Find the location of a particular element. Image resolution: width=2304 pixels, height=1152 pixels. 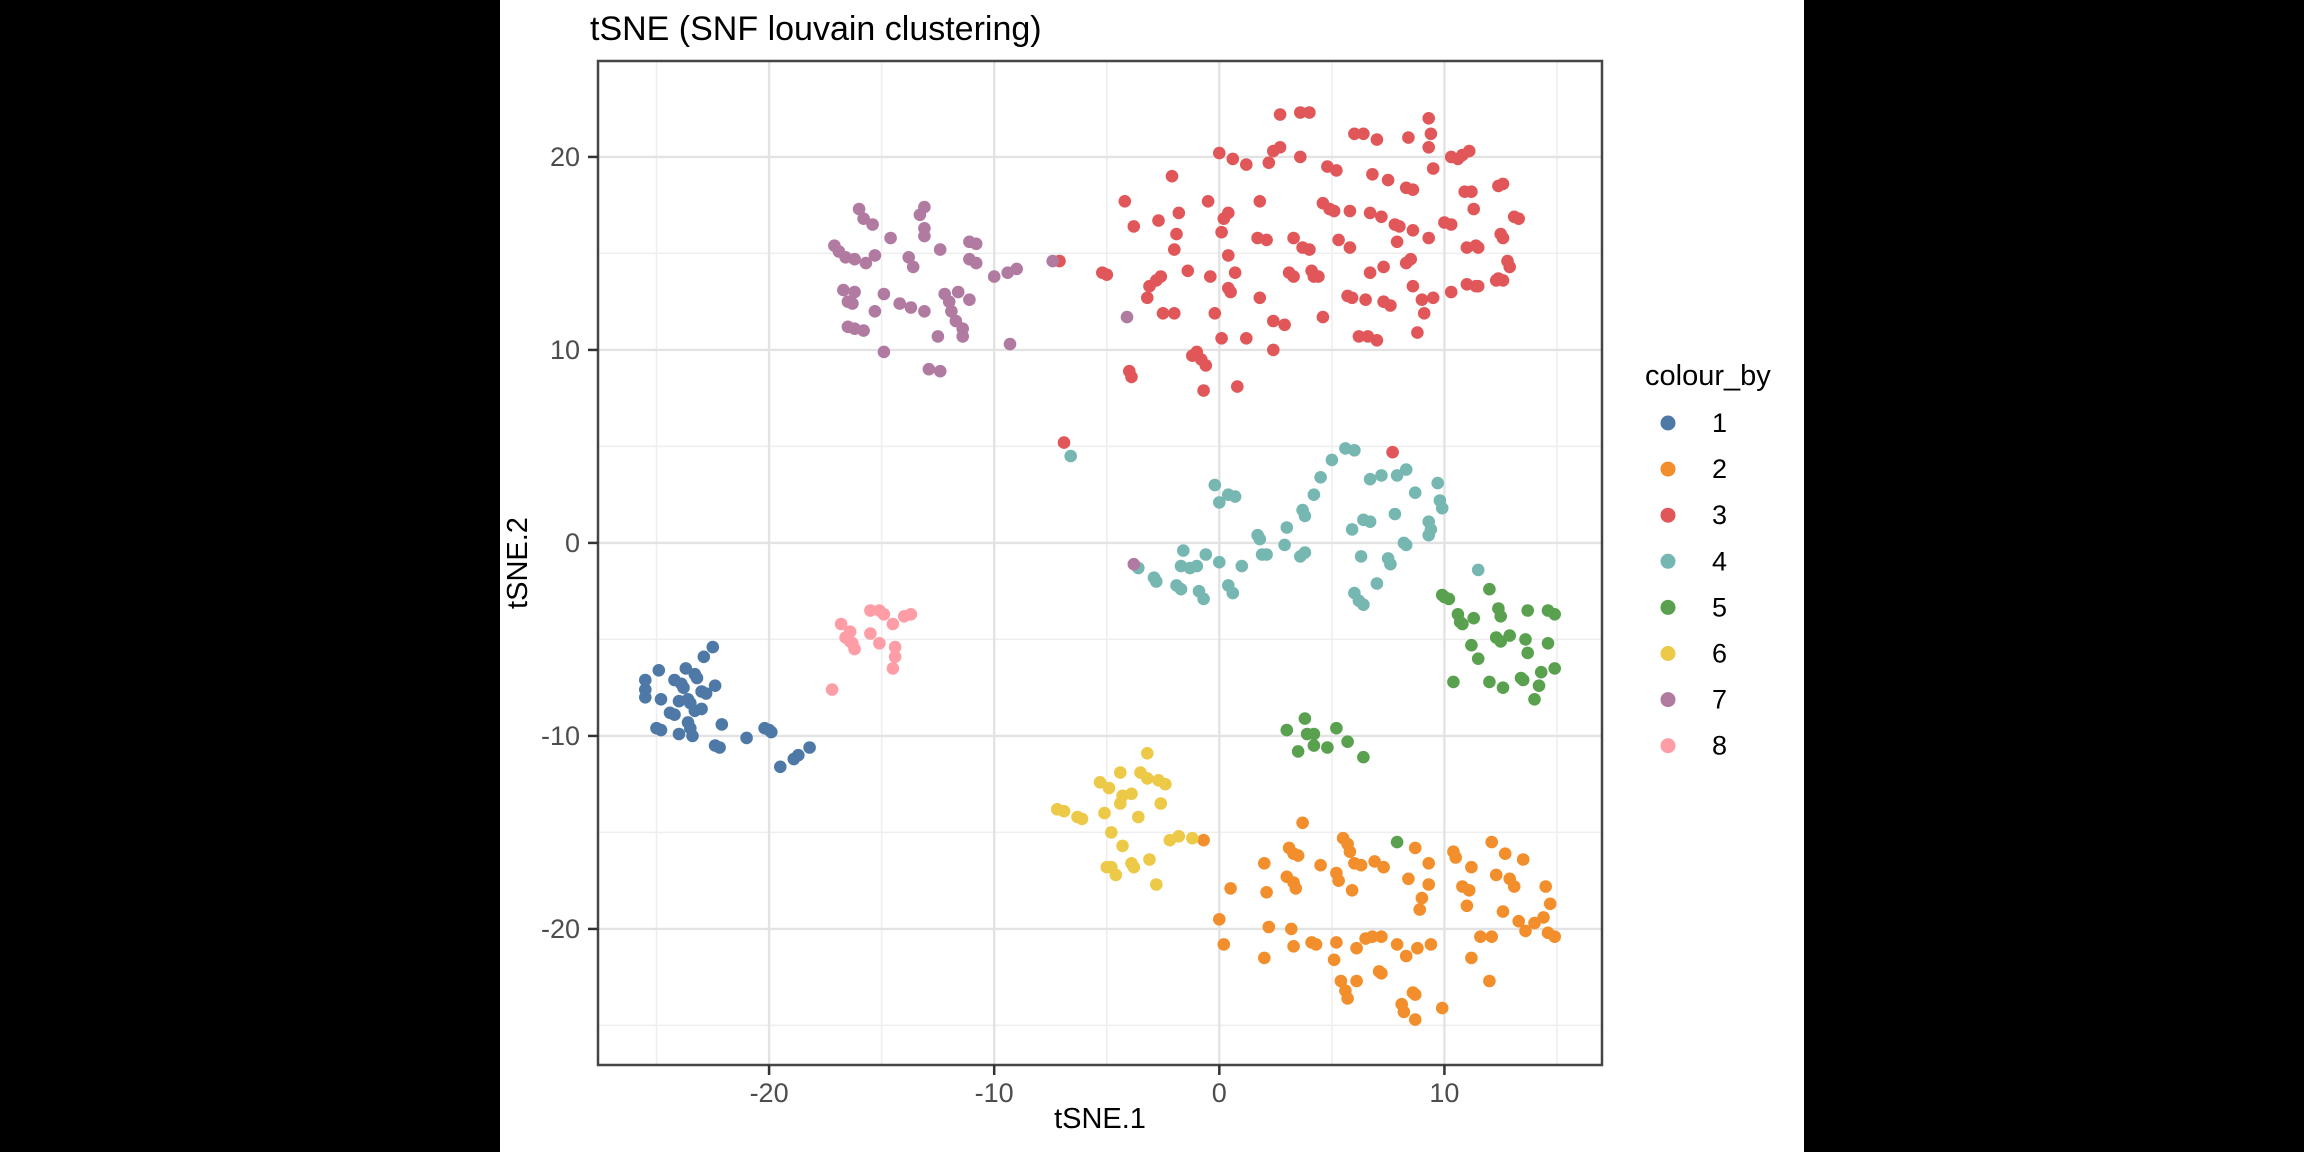

legend-items: 1 2 3 4 5 6 7 8 is located at coordinates (1693, 584).